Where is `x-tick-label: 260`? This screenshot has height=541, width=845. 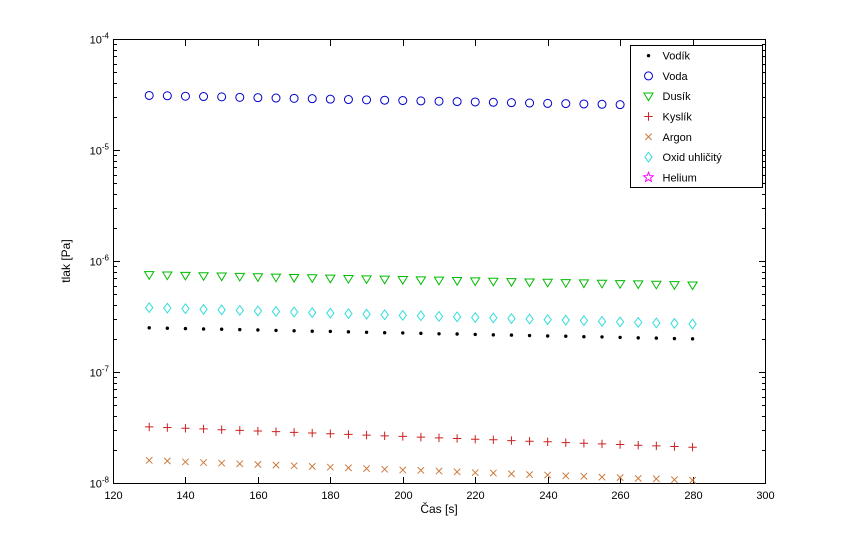 x-tick-label: 260 is located at coordinates (620, 496).